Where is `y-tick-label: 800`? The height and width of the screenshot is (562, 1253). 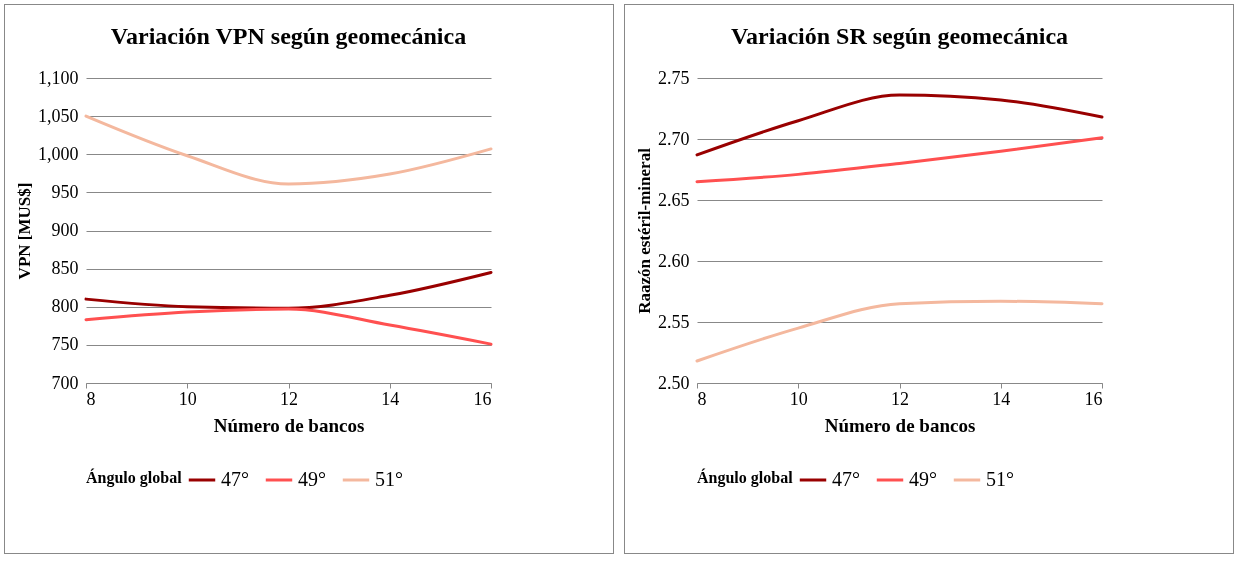
y-tick-label: 800 is located at coordinates (65, 306).